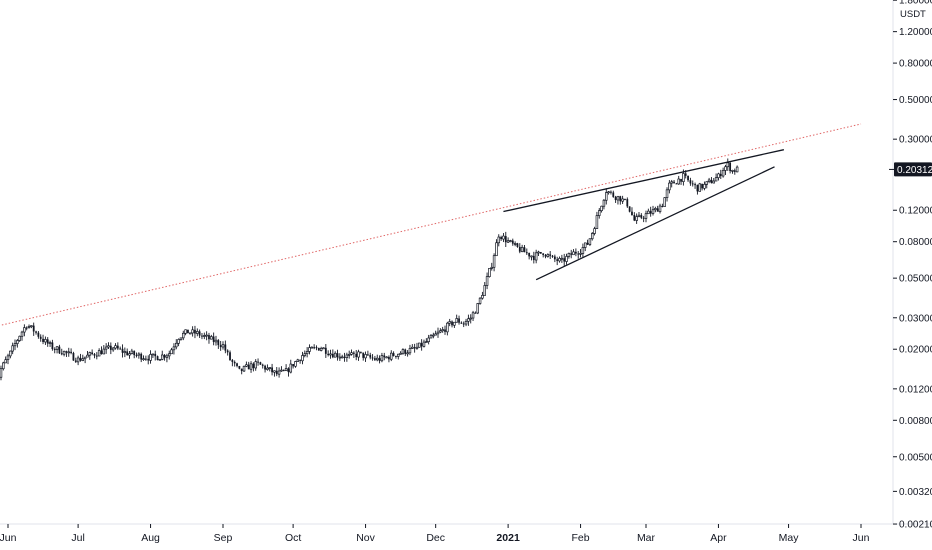  I want to click on wedge-upper-line, so click(644, 181).